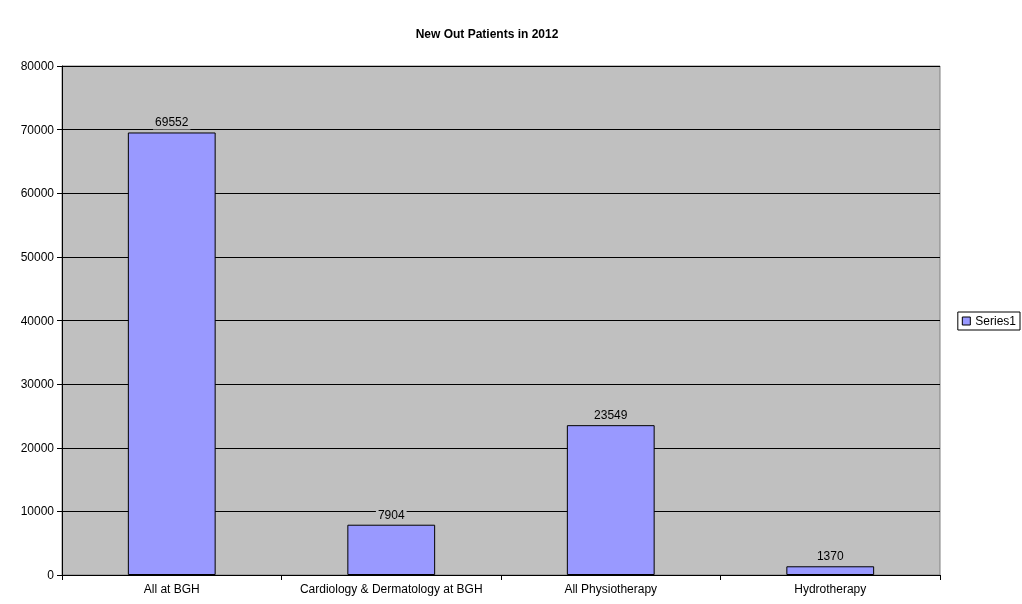  What do you see at coordinates (487, 34) in the screenshot?
I see `chart-title: New Out Patients in 2012` at bounding box center [487, 34].